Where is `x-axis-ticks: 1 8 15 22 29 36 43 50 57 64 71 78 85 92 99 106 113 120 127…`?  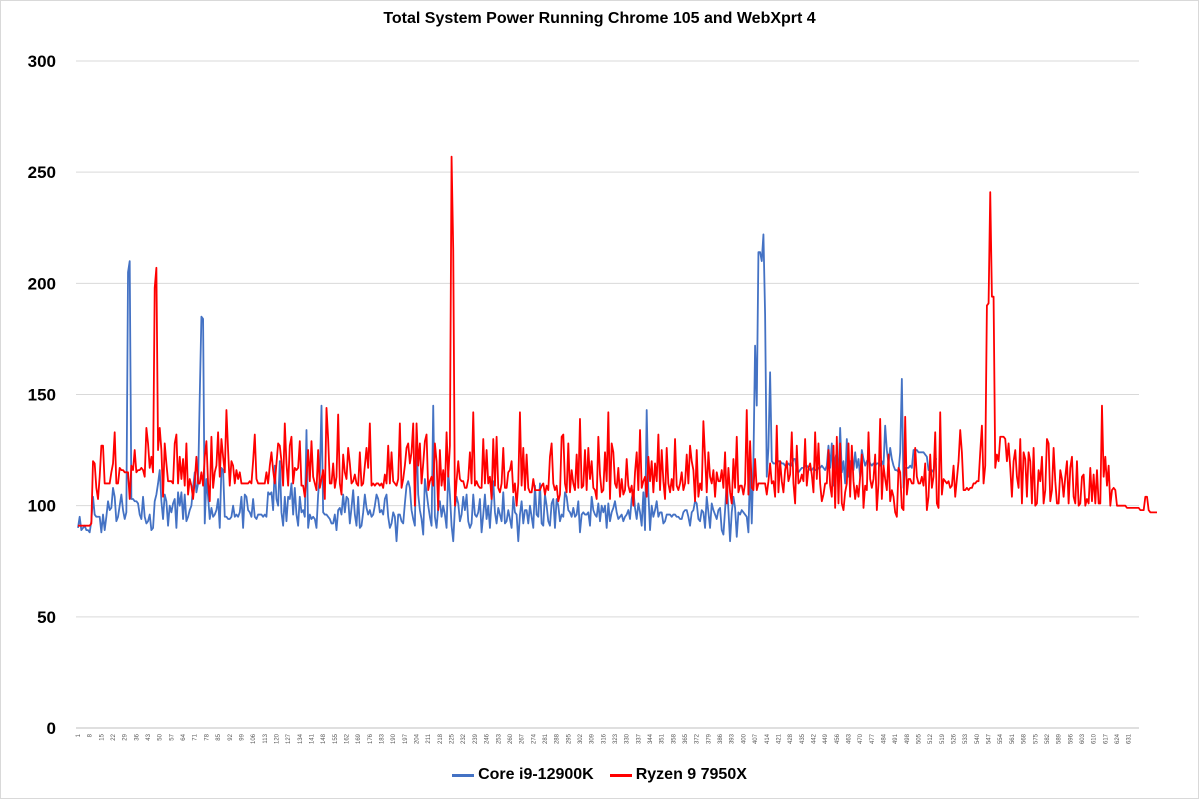 x-axis-ticks: 1 8 15 22 29 36 43 50 57 64 71 78 85 92 99 106 113 120 127… is located at coordinates (604, 738).